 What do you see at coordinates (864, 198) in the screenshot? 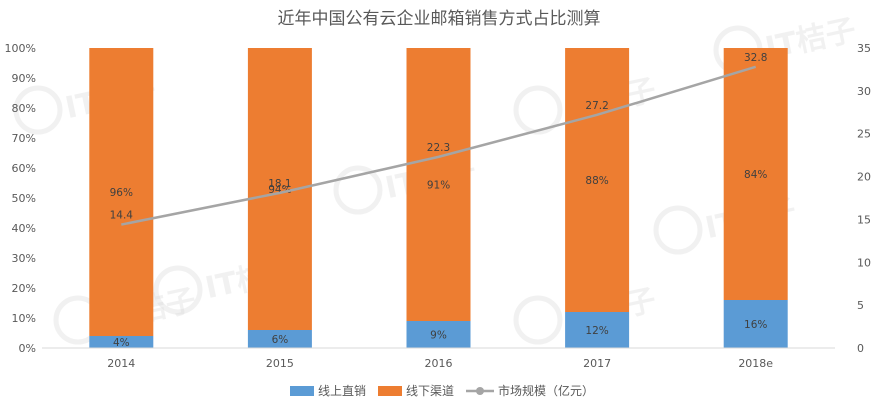
I see `right-y-axis: 0 5 10 15 20 25 30 35` at bounding box center [864, 198].